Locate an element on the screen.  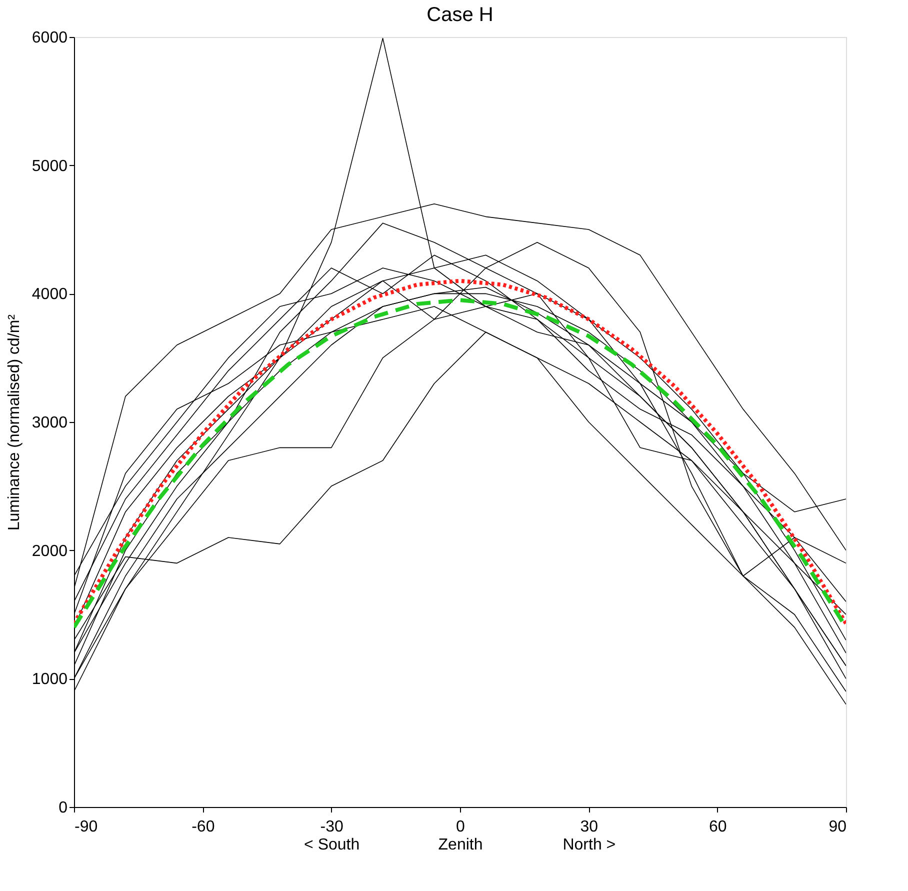
x-tick-label: -90 is located at coordinates (86, 827).